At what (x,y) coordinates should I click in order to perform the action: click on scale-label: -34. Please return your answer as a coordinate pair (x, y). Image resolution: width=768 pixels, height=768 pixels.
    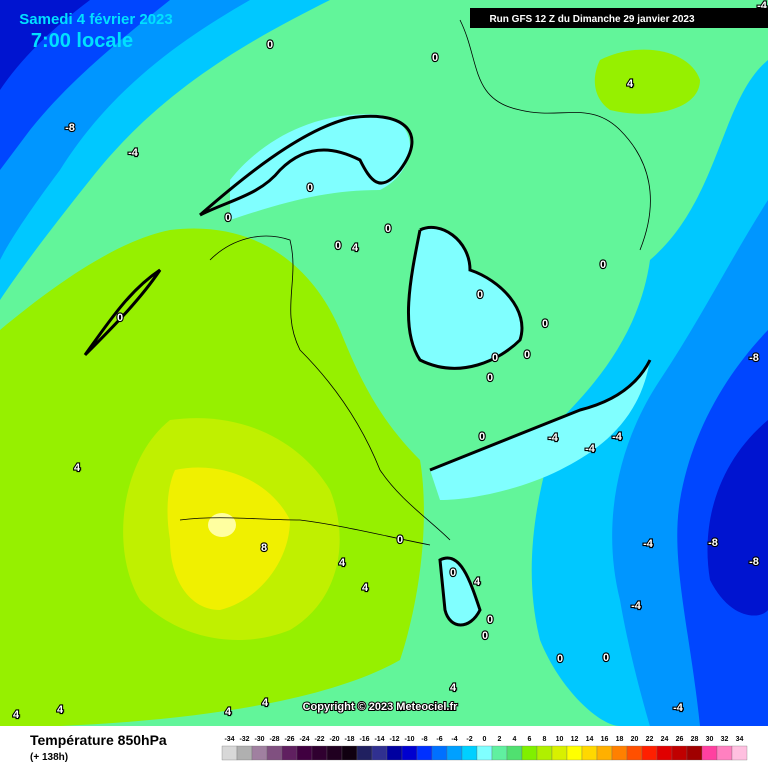
    Looking at the image, I should click on (229, 739).